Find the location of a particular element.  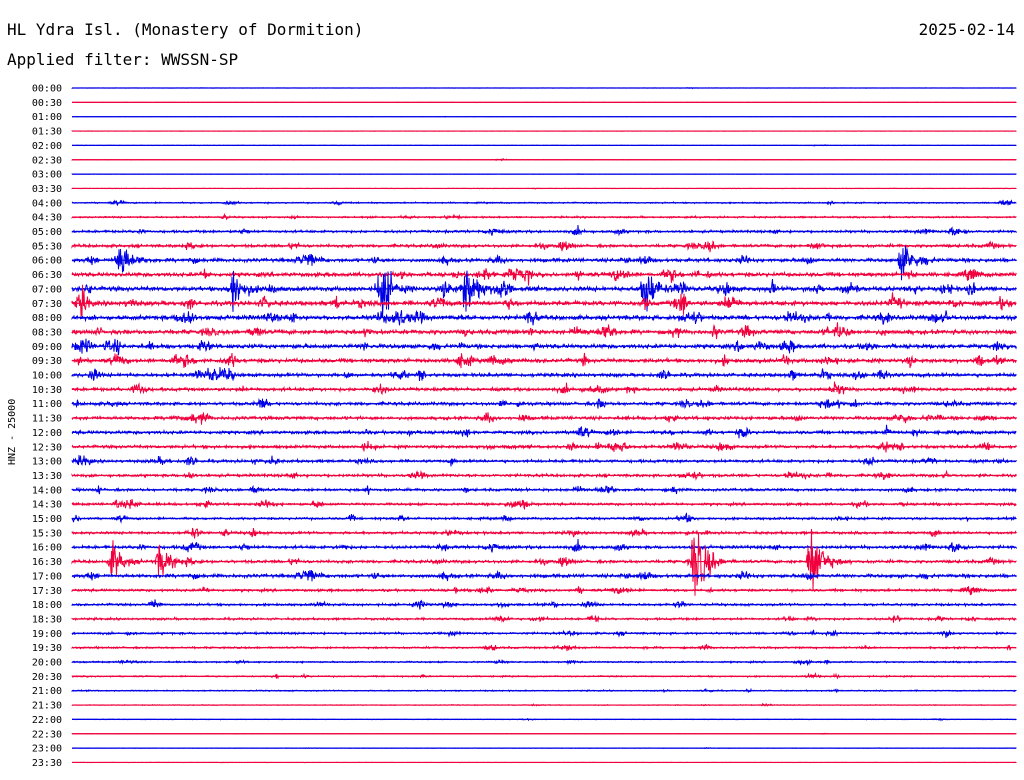

tick-label: 21:00 is located at coordinates (47, 691).